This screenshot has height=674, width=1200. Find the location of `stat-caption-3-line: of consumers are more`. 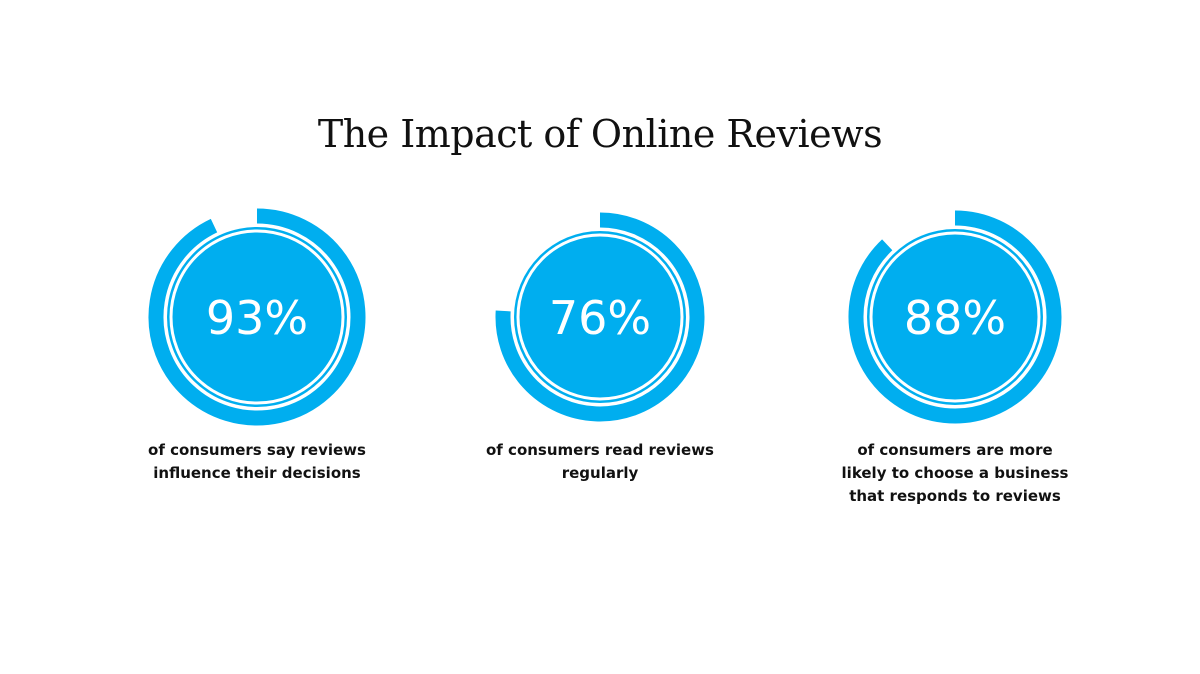

stat-caption-3-line: of consumers are more is located at coordinates (955, 450).